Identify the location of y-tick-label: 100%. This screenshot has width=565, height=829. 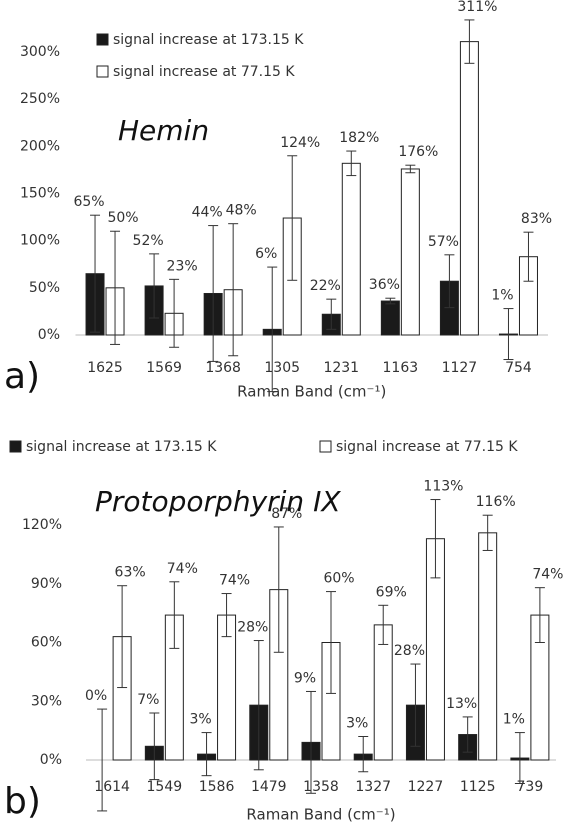
(40, 241).